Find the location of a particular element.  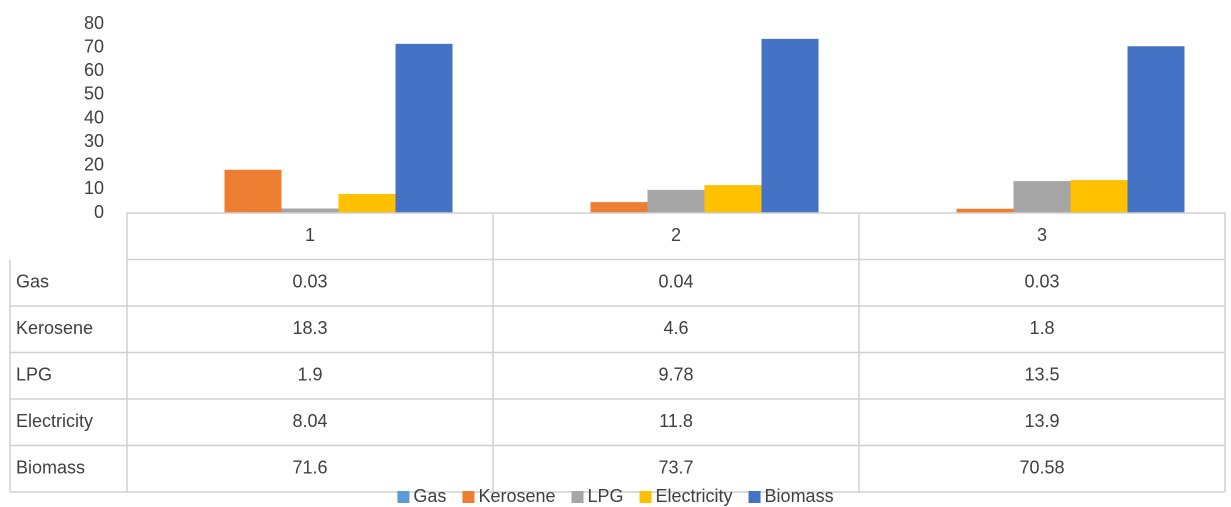

legend-label: Biomass is located at coordinates (799, 496).